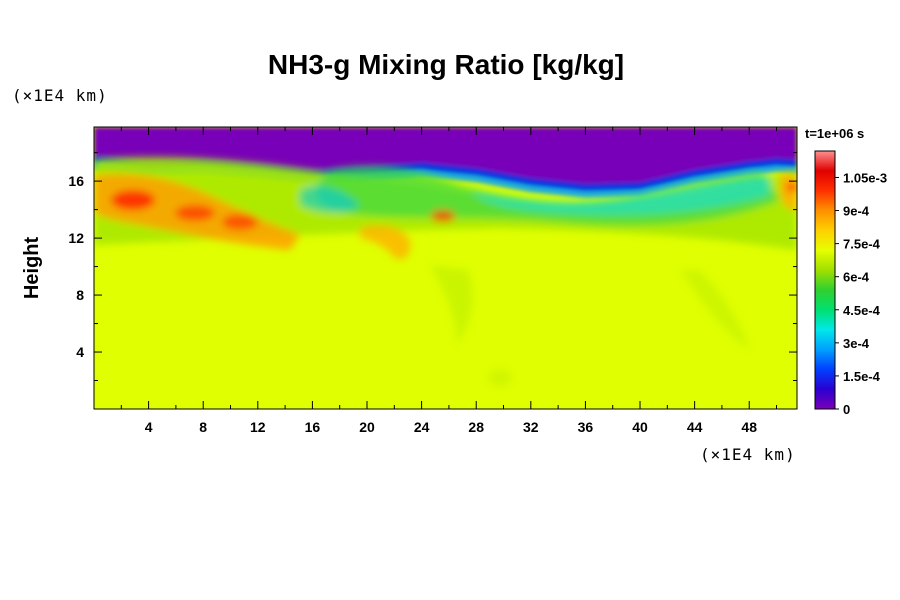  What do you see at coordinates (385, 242) in the screenshot?
I see `orange-patch` at bounding box center [385, 242].